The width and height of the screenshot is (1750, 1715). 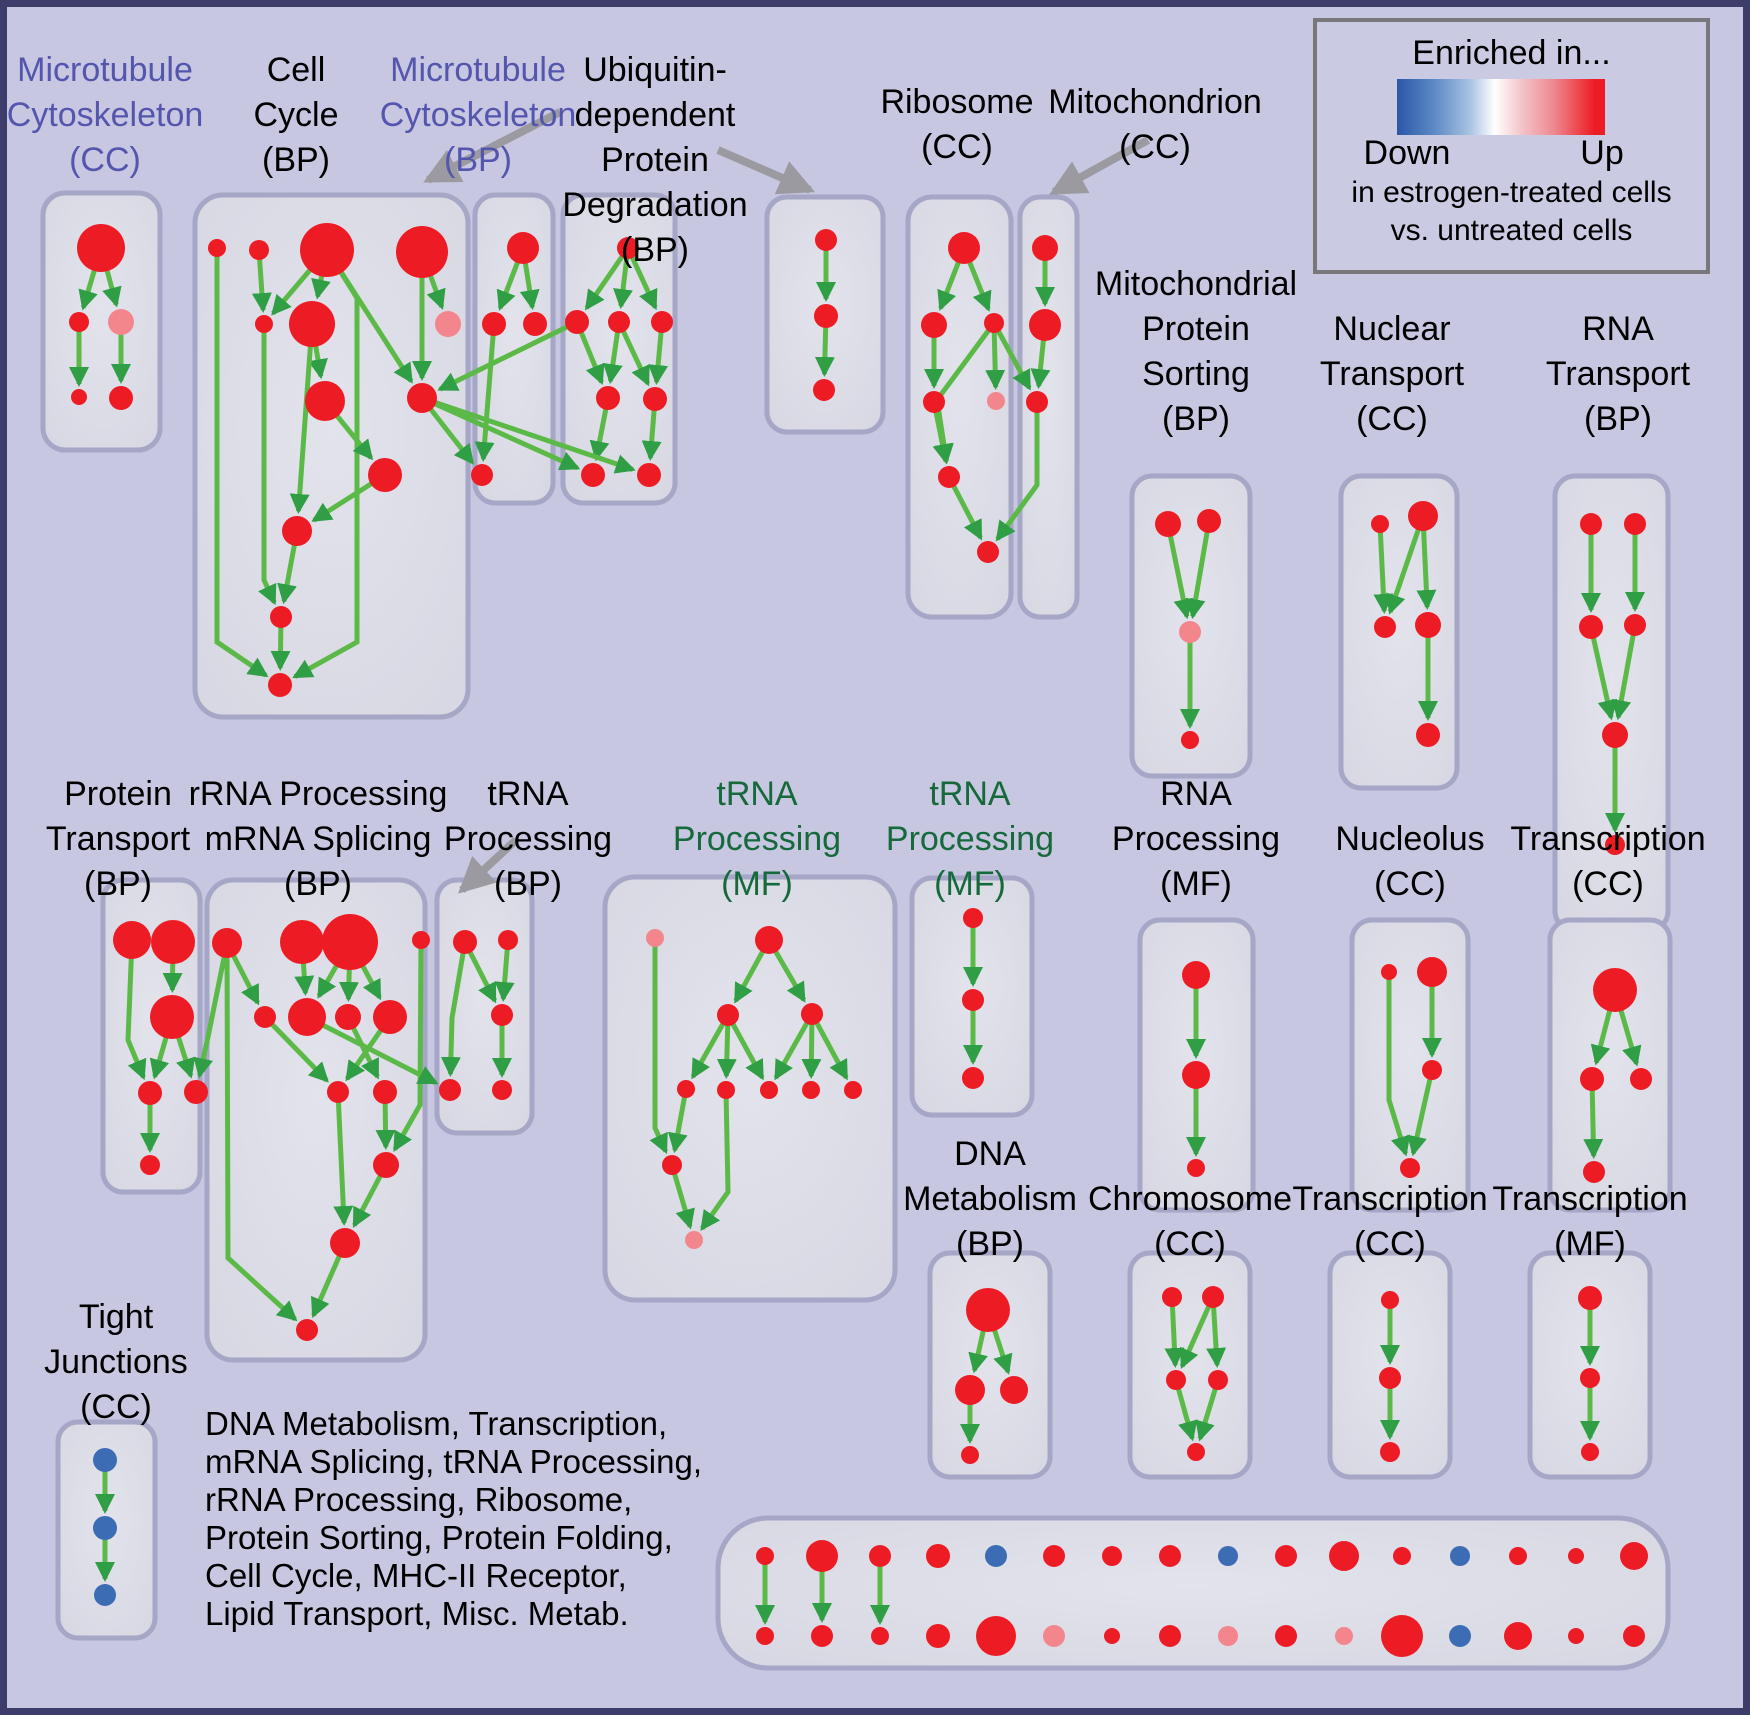 What do you see at coordinates (136, 1010) in the screenshot?
I see `edge-protein-transport-bp` at bounding box center [136, 1010].